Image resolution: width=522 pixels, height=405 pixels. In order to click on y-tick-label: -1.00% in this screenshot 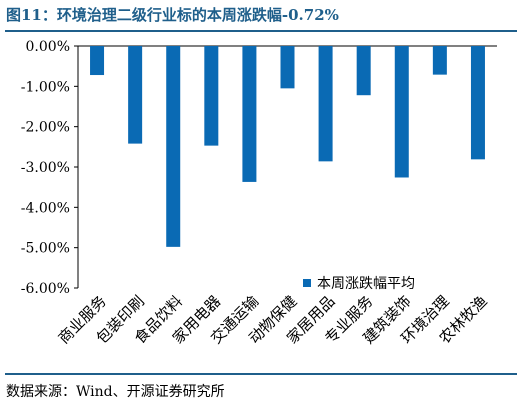, I will do `click(45, 87)`.